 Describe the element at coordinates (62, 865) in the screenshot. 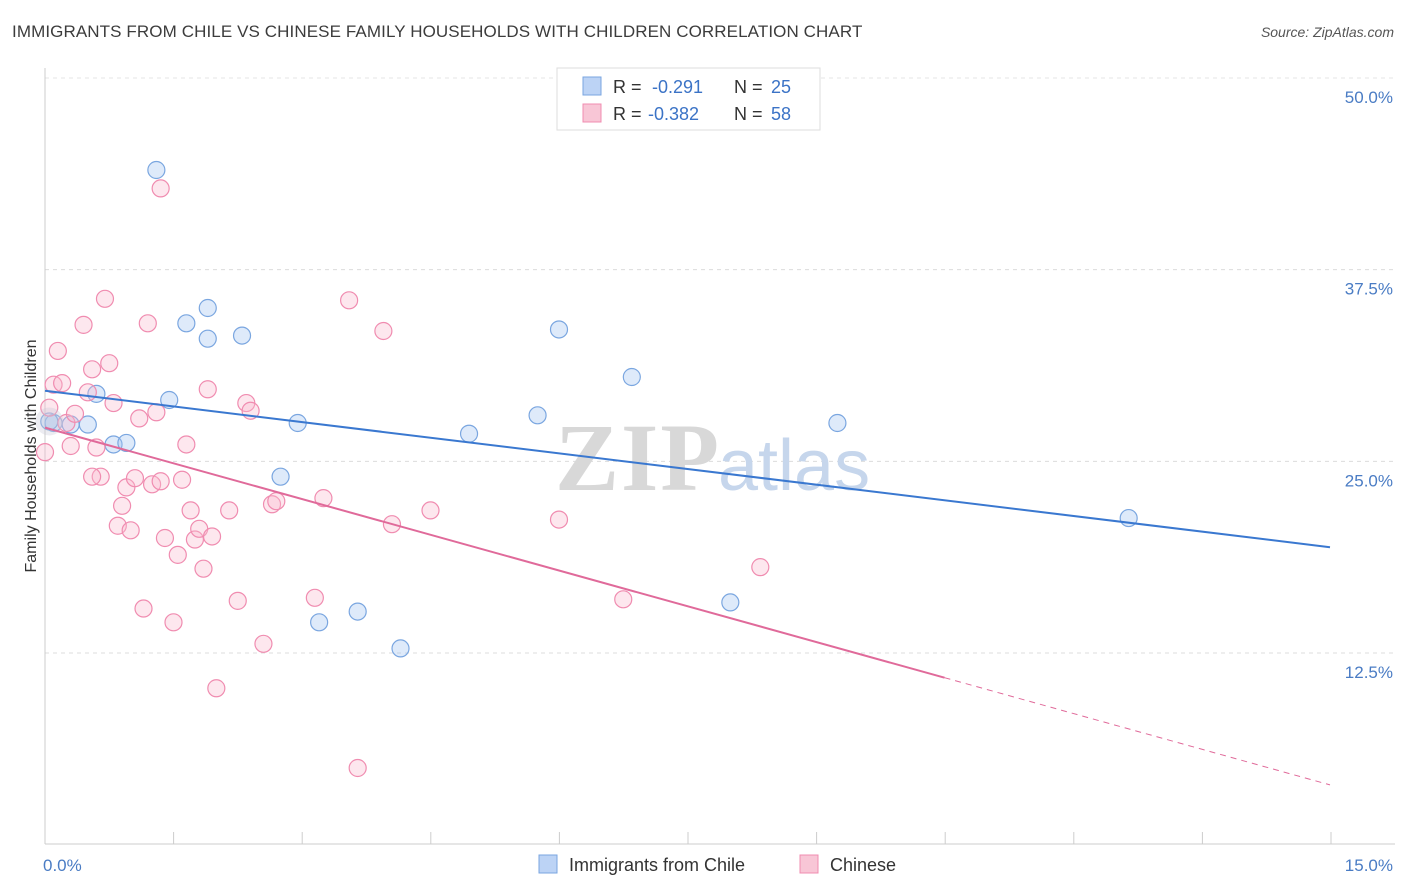

I see `x-tick-label-0: 0.0%` at that location.